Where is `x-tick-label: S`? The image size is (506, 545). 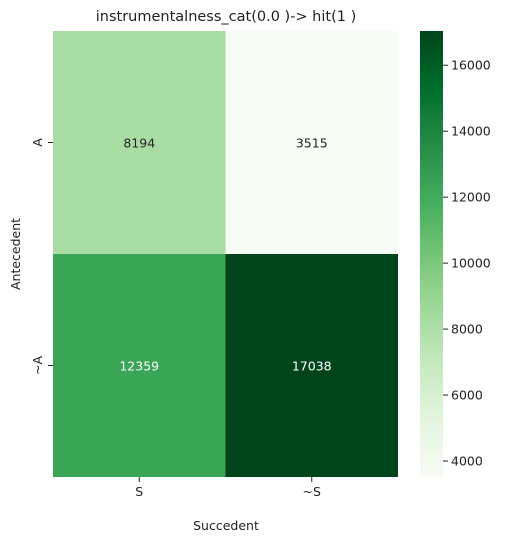
x-tick-label: S is located at coordinates (139, 491).